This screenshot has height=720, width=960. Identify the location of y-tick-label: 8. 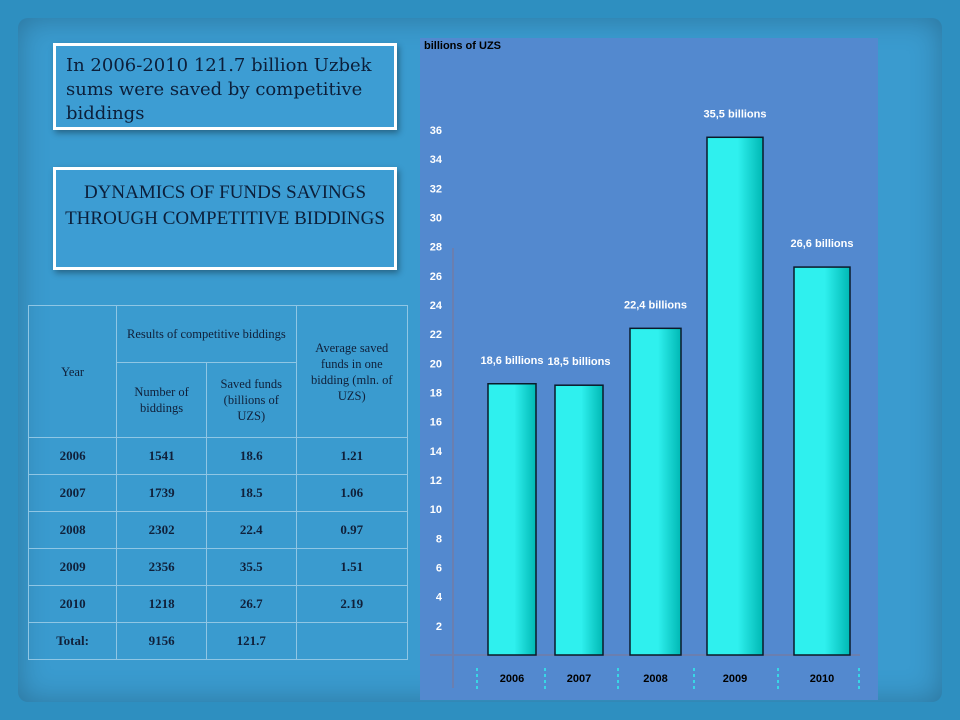
(439, 539).